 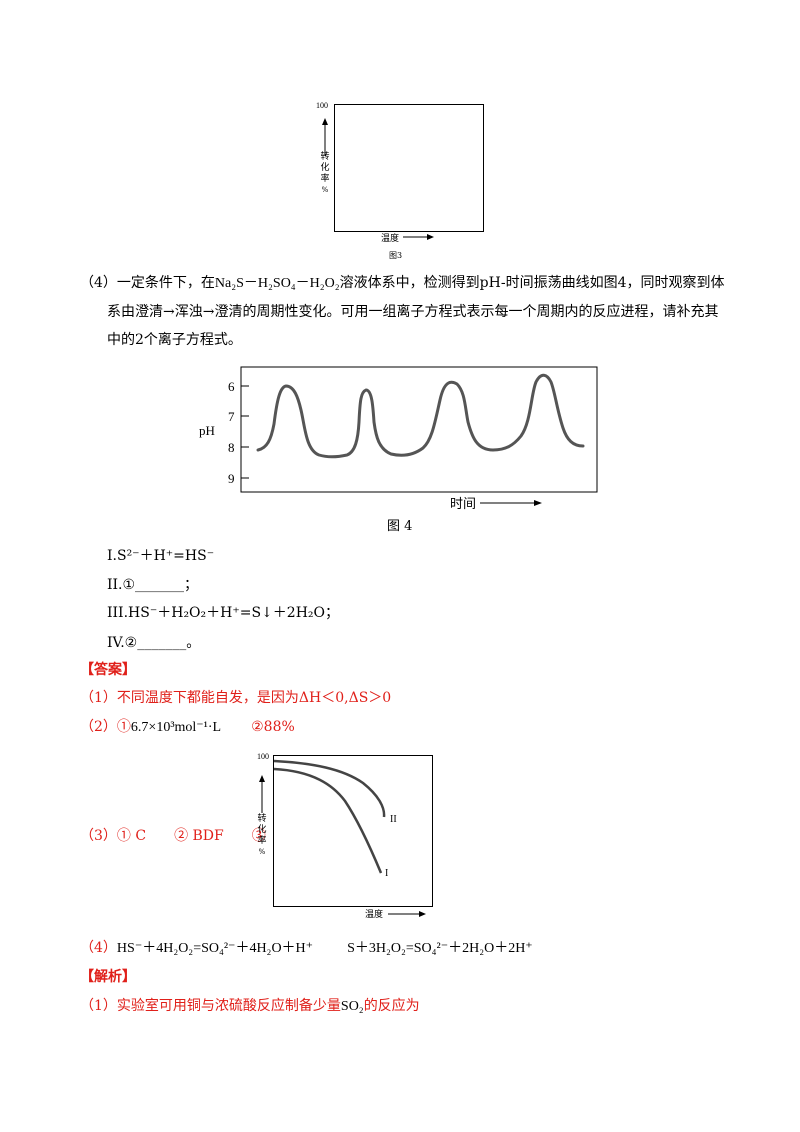 I want to click on fig5-curve-label-I: I, so click(x=387, y=873).